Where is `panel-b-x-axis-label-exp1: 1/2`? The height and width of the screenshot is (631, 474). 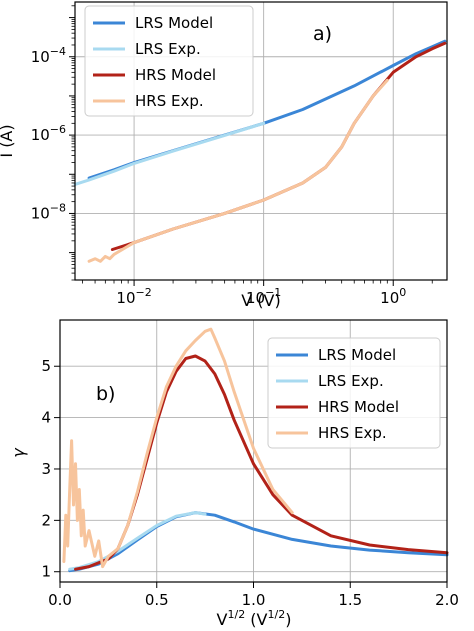 panel-b-x-axis-label-exp1: 1/2 is located at coordinates (237, 614).